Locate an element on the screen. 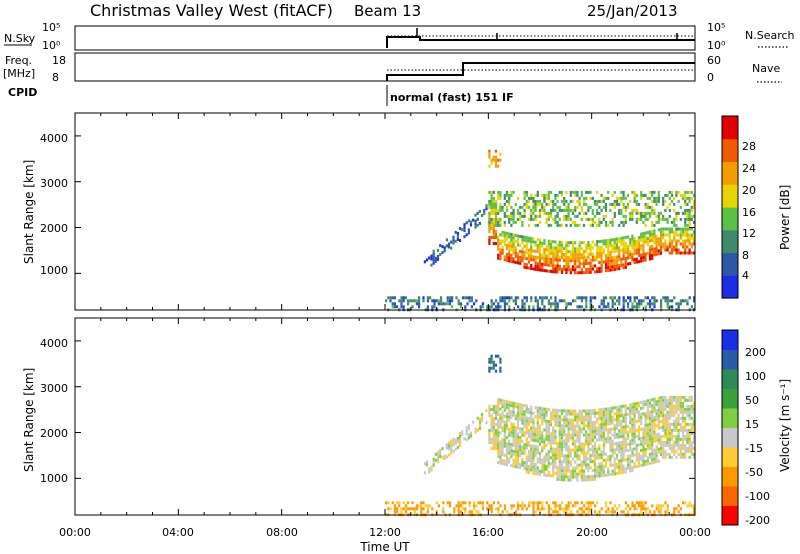  power-cbar-label: Power [dB] is located at coordinates (785, 217).